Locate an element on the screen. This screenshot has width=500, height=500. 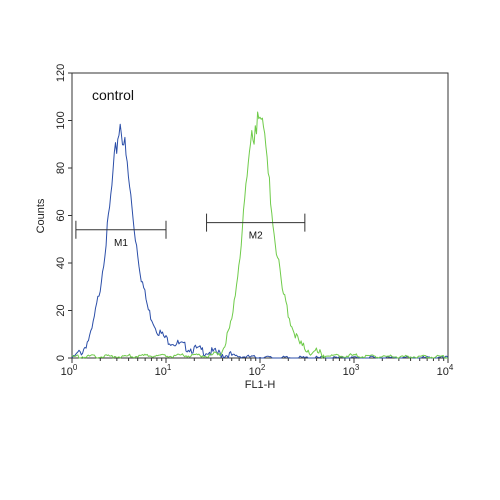
x-tick-label: 10¹ is located at coordinates (163, 370).